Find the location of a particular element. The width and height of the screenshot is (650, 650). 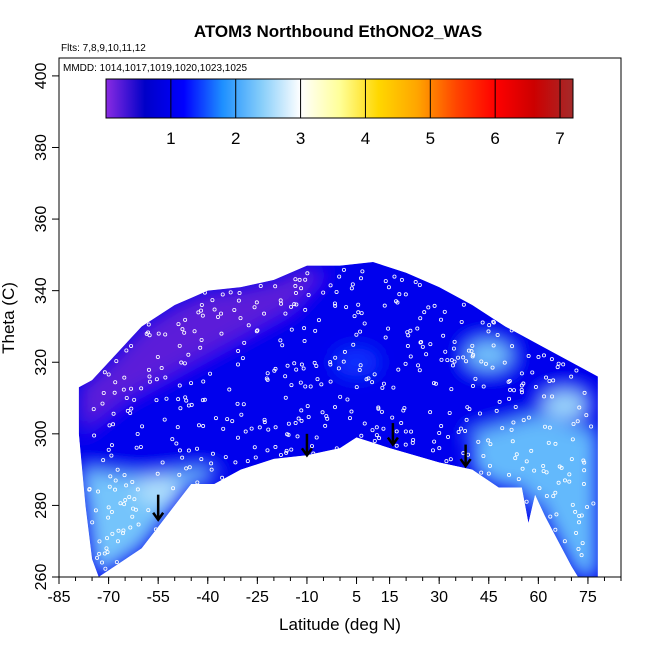

y-tick-label: 300 is located at coordinates (41, 433).